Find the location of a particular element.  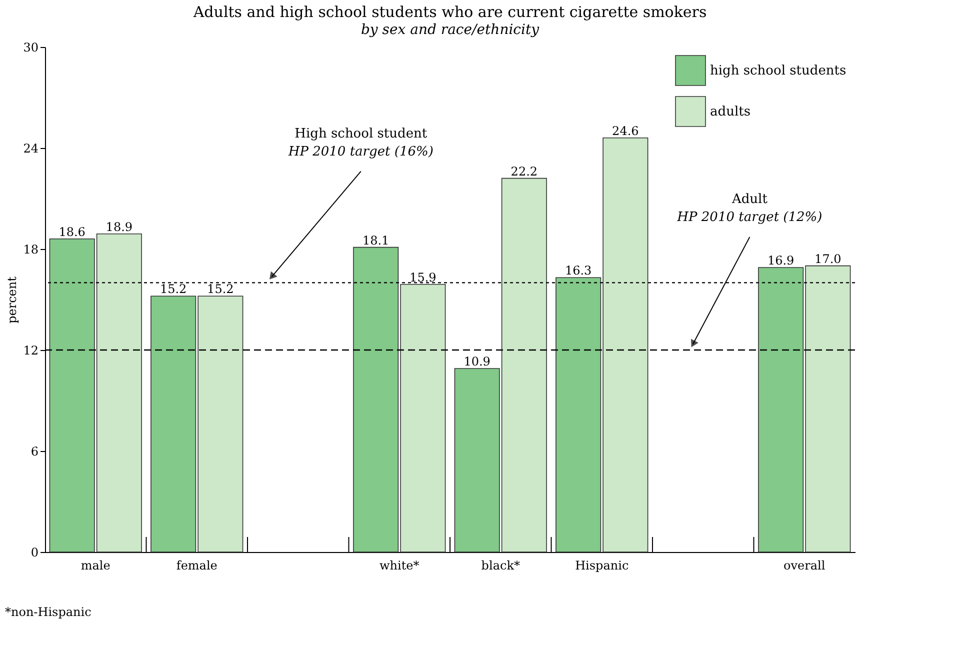

data-label: 22.2 is located at coordinates (524, 171).